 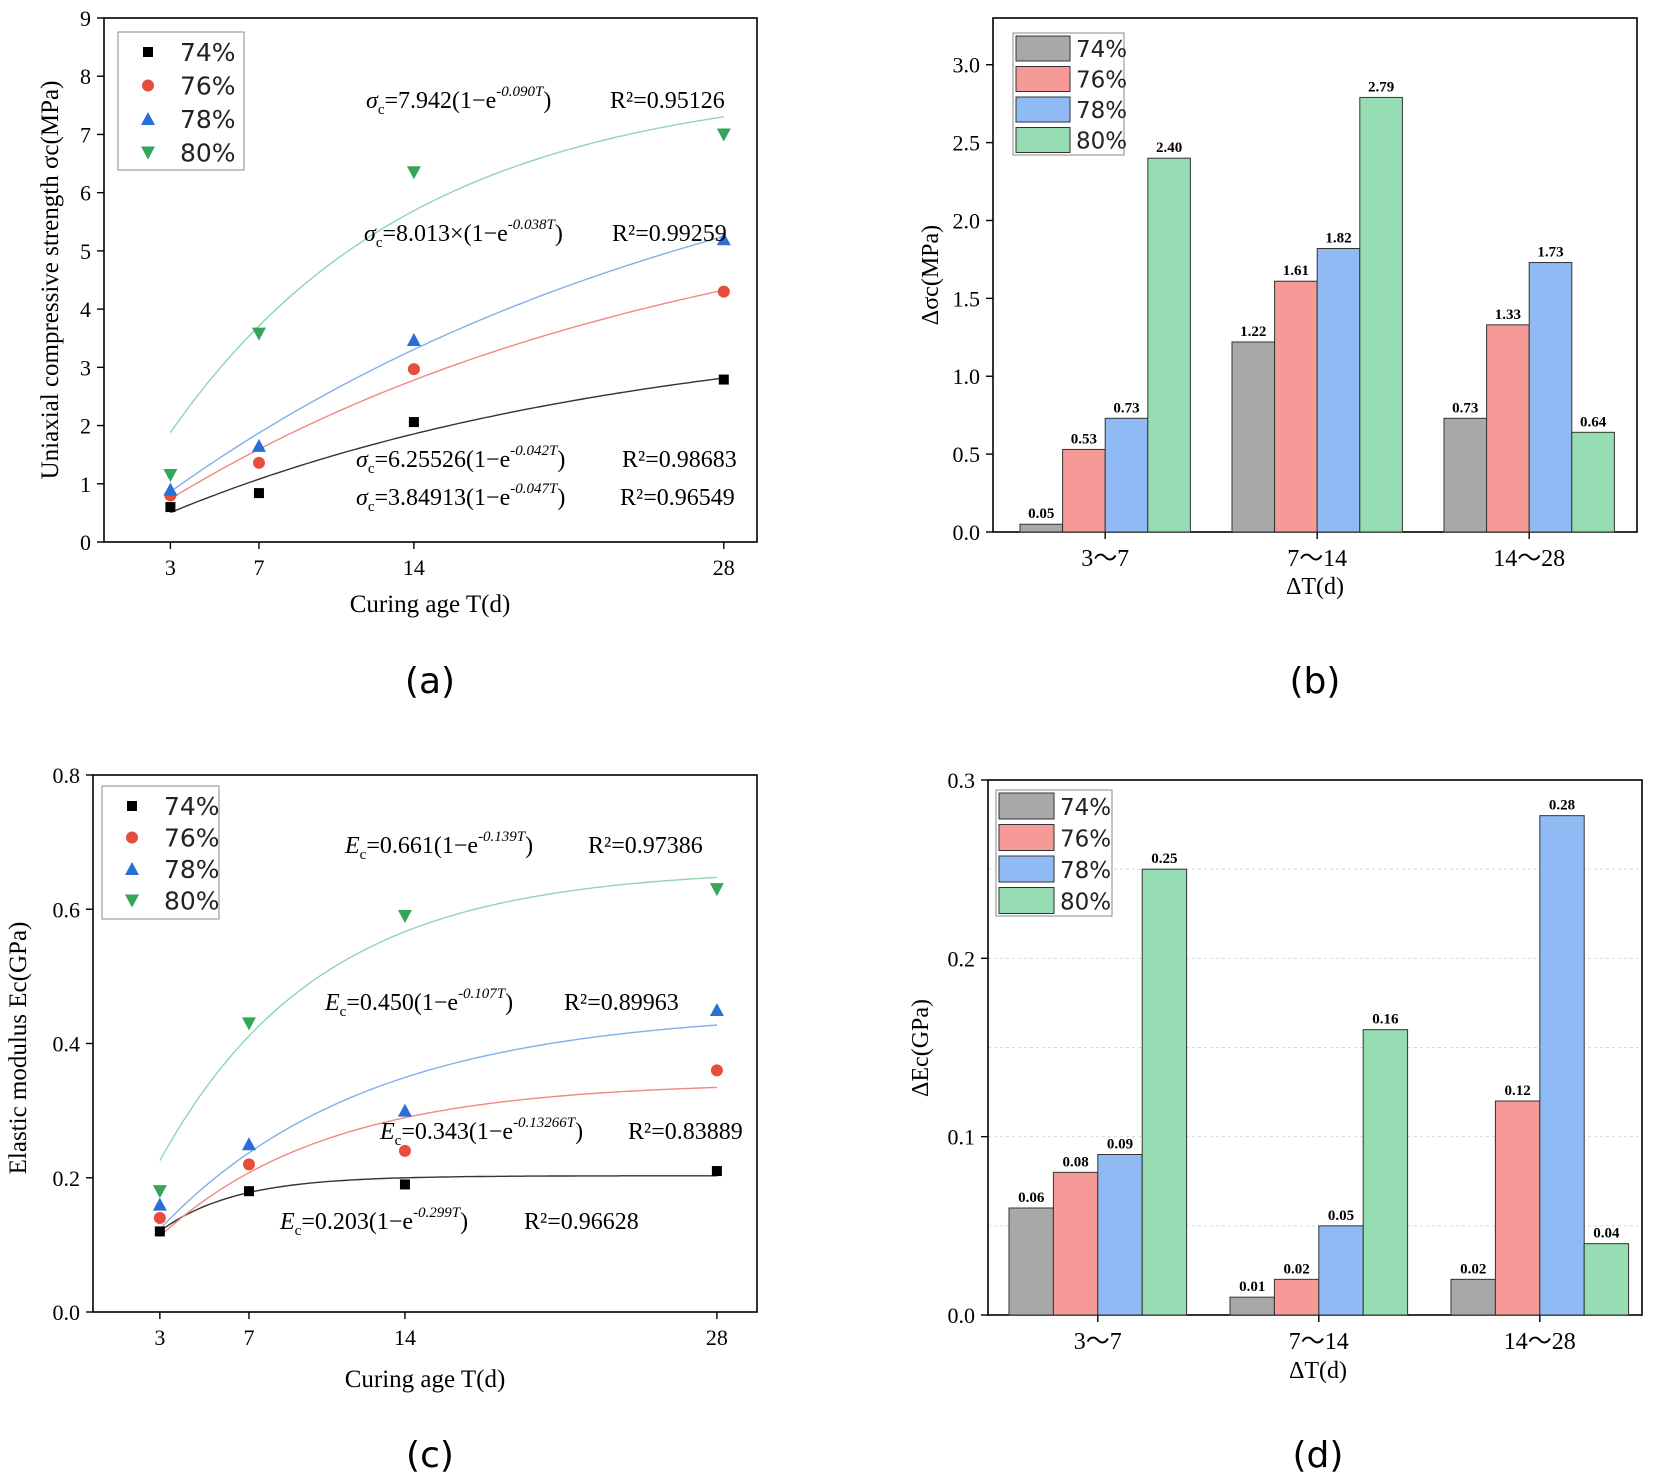 I want to click on bar-value-label: 0.28, so click(x=1562, y=806).